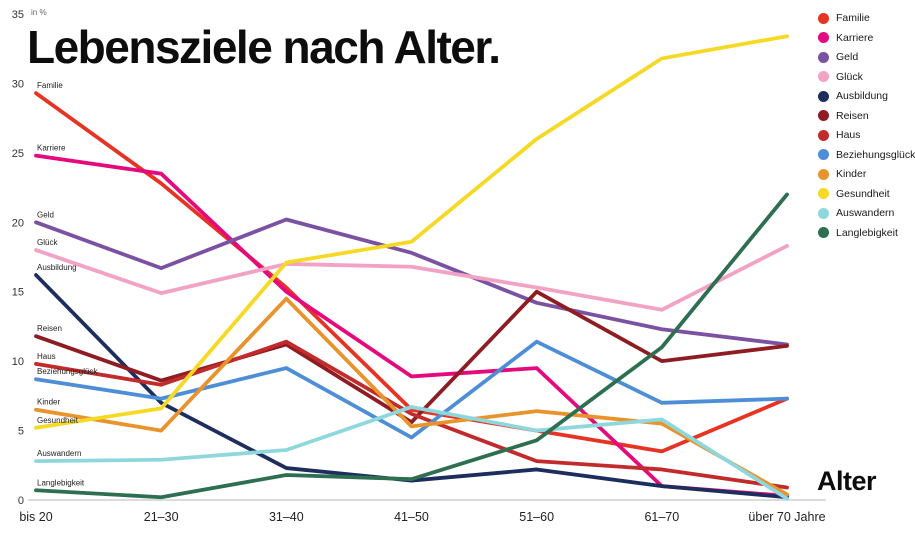 Image resolution: width=915 pixels, height=533 pixels. What do you see at coordinates (411, 277) in the screenshot?
I see `series-line-glück` at bounding box center [411, 277].